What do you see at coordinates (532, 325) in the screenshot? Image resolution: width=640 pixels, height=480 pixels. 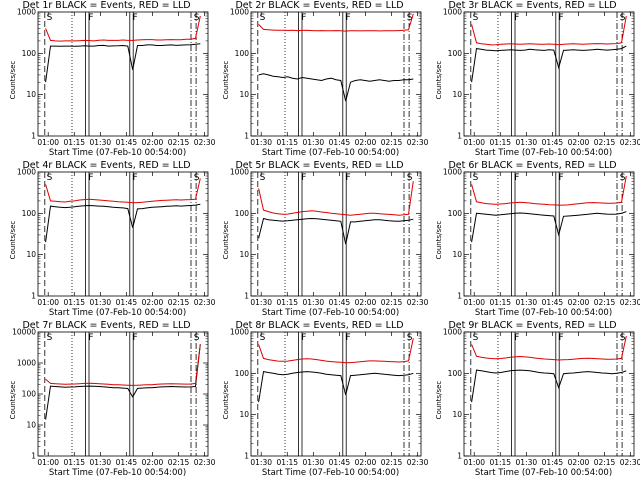 I see `panel-title: Det 9r BLACK = Events, RED = LLD` at bounding box center [532, 325].